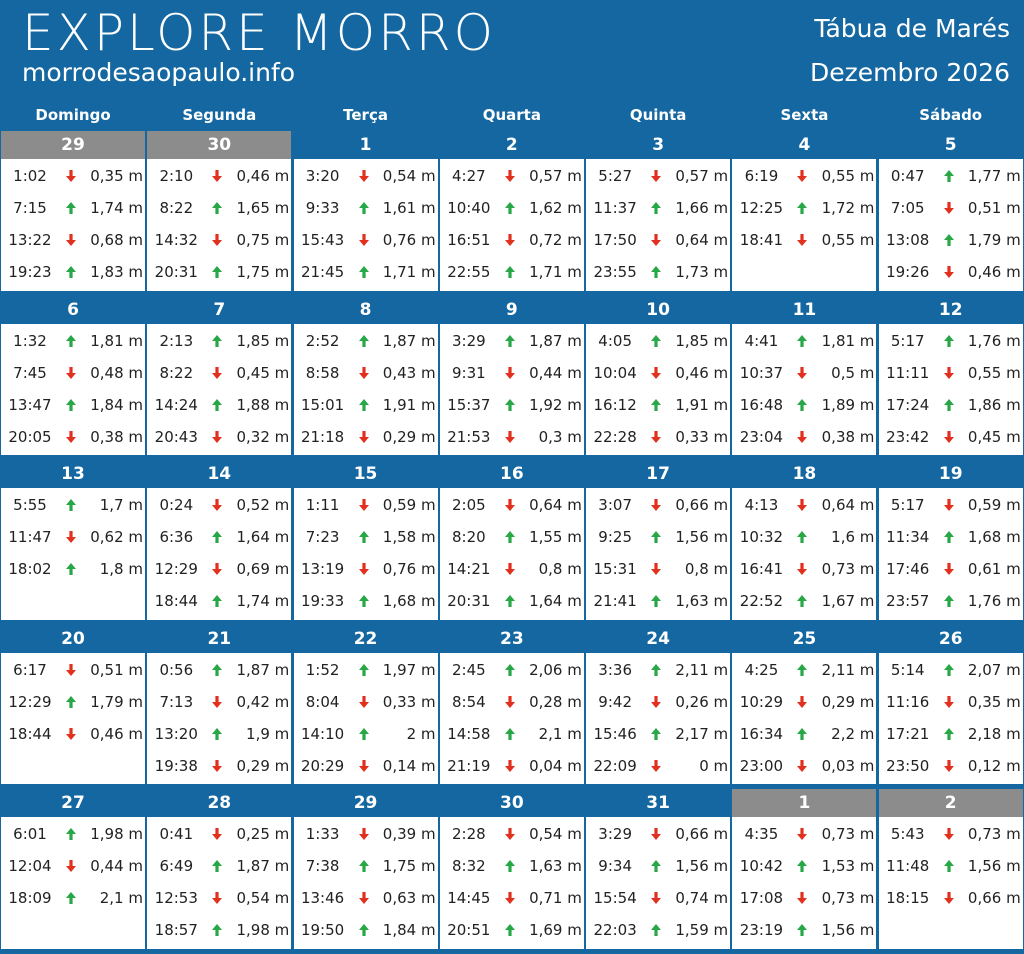  I want to click on tide-height: 1,59 m, so click(702, 930).